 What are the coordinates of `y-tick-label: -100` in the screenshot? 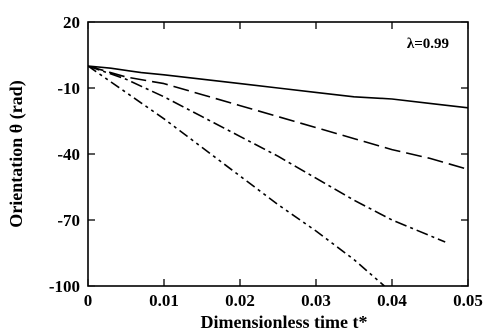 It's located at (64, 286).